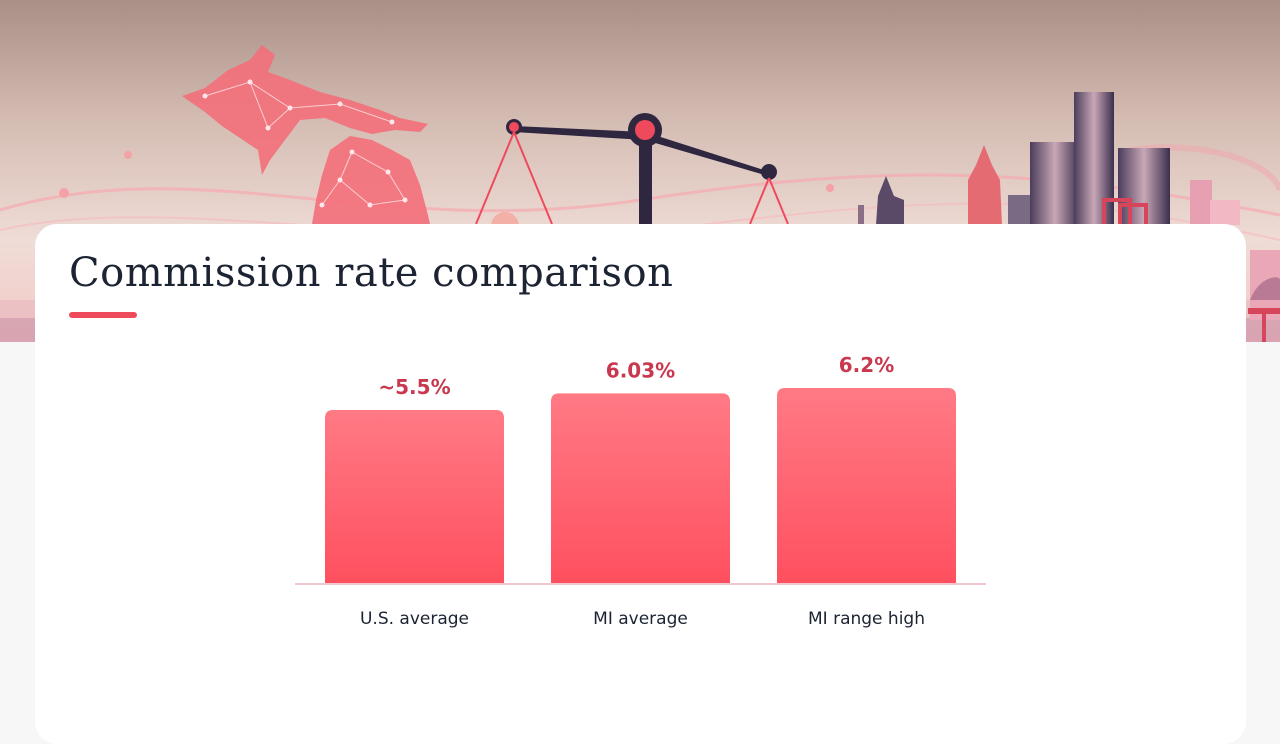  What do you see at coordinates (103, 315) in the screenshot?
I see `title-underline` at bounding box center [103, 315].